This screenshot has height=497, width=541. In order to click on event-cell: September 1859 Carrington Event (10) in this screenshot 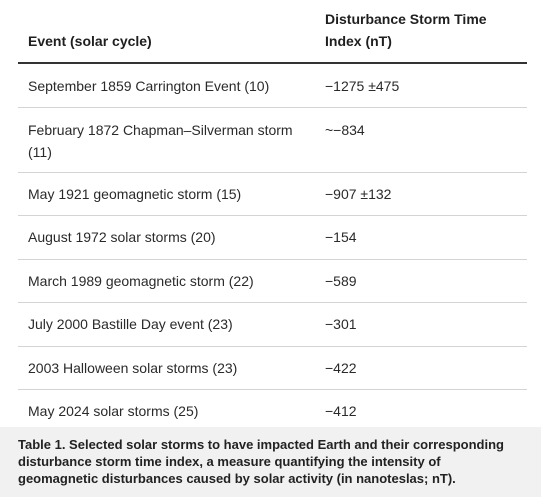, I will do `click(149, 86)`.